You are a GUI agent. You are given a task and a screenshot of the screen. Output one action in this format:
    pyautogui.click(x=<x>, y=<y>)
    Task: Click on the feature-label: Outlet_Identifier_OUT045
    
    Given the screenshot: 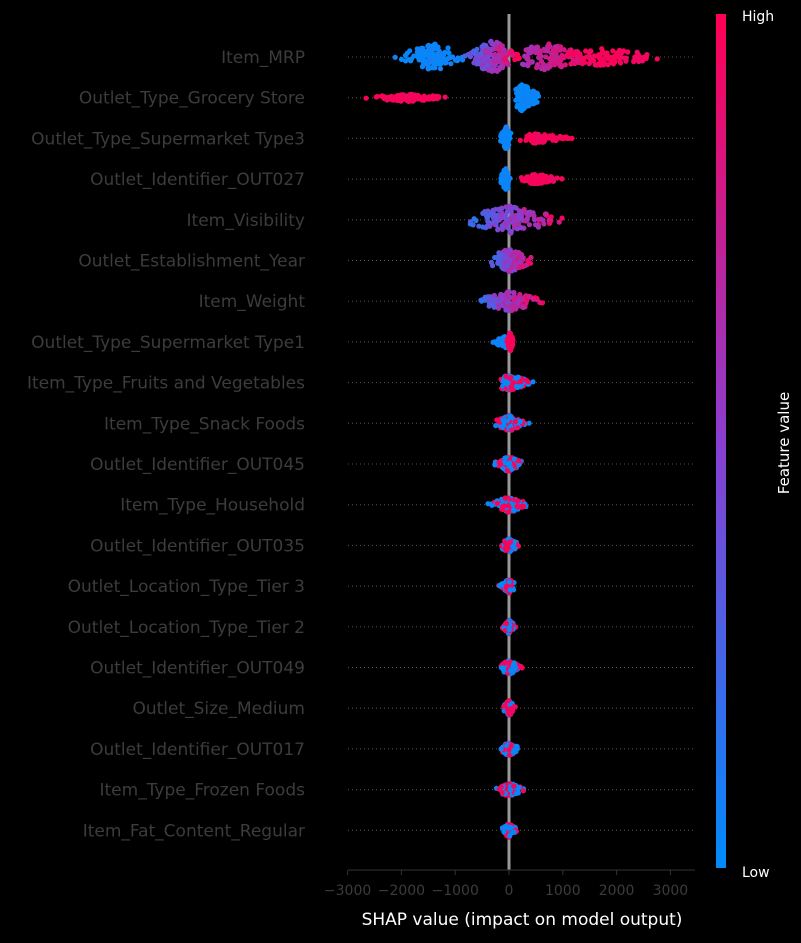 What is the action you would take?
    pyautogui.click(x=197, y=465)
    